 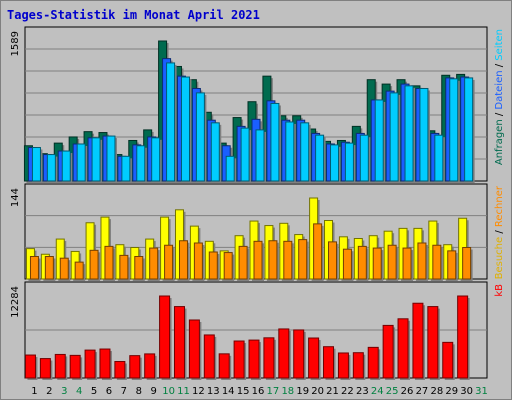 What do you see at coordinates (183, 391) in the screenshot?
I see `x-axis-label-day-11: 11` at bounding box center [183, 391].